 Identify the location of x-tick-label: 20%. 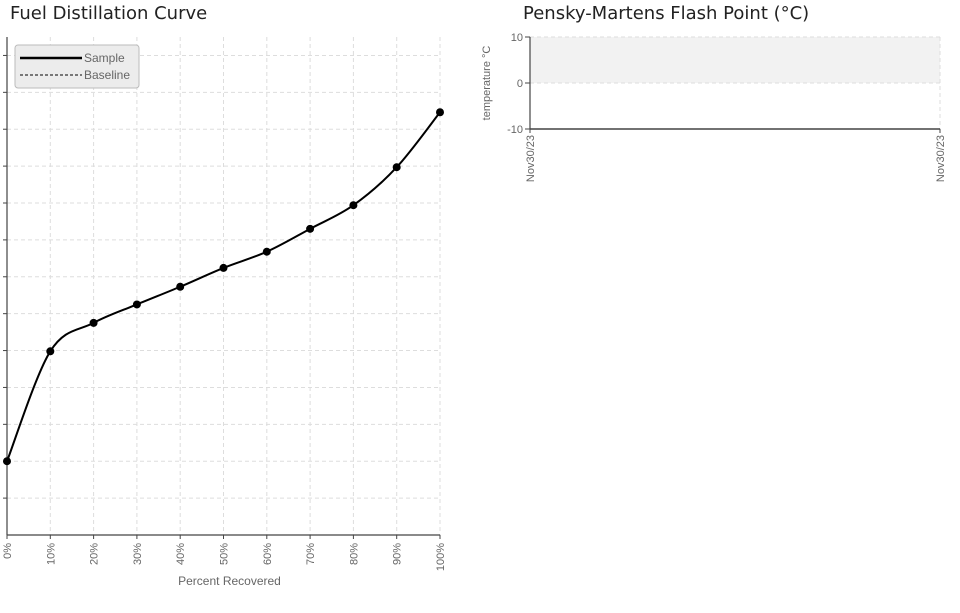
(95, 554).